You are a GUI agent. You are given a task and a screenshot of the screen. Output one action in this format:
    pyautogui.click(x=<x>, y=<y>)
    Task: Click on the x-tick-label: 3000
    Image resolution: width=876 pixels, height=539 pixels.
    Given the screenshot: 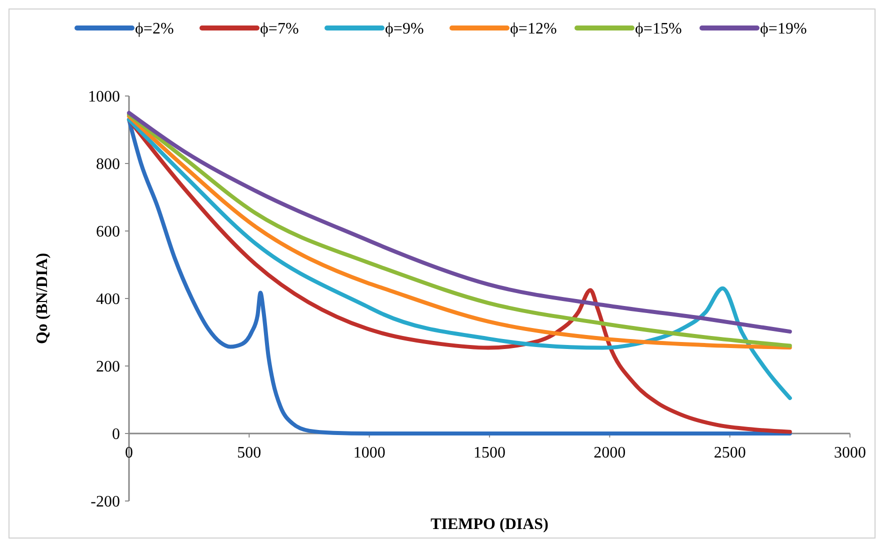 What is the action you would take?
    pyautogui.click(x=850, y=453)
    